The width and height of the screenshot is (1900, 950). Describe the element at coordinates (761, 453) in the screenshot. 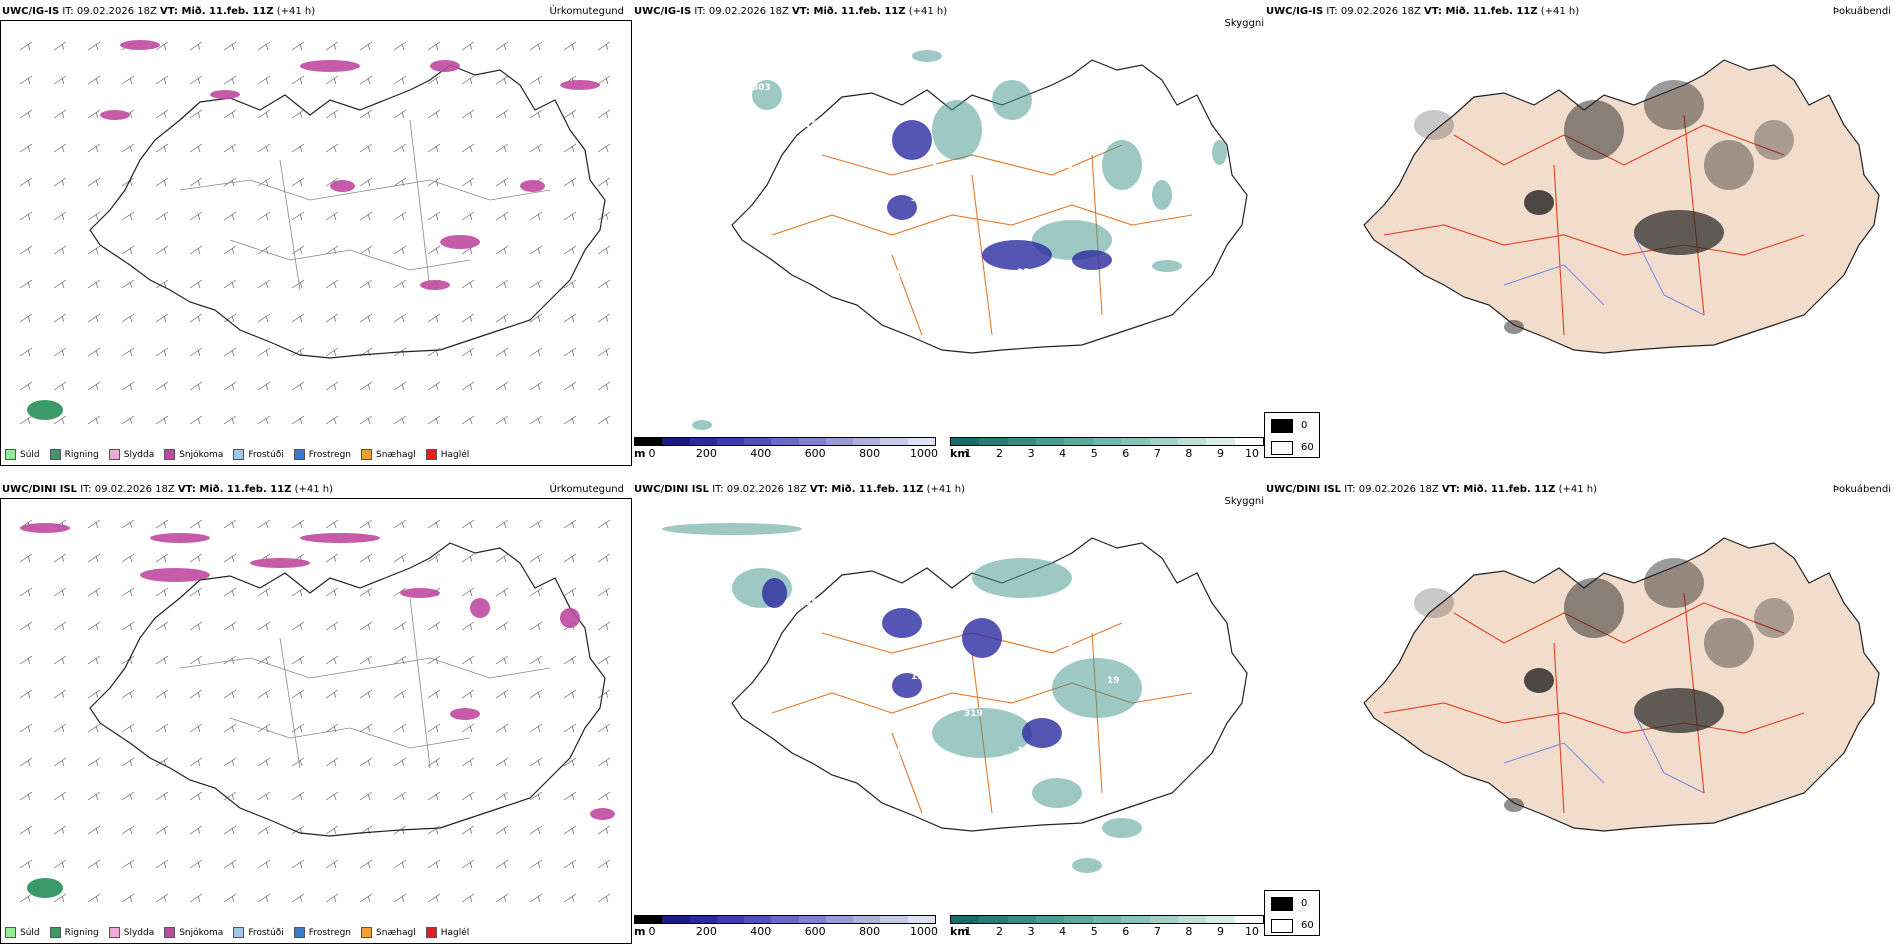

I see `colorbar-tick-label: 400` at that location.